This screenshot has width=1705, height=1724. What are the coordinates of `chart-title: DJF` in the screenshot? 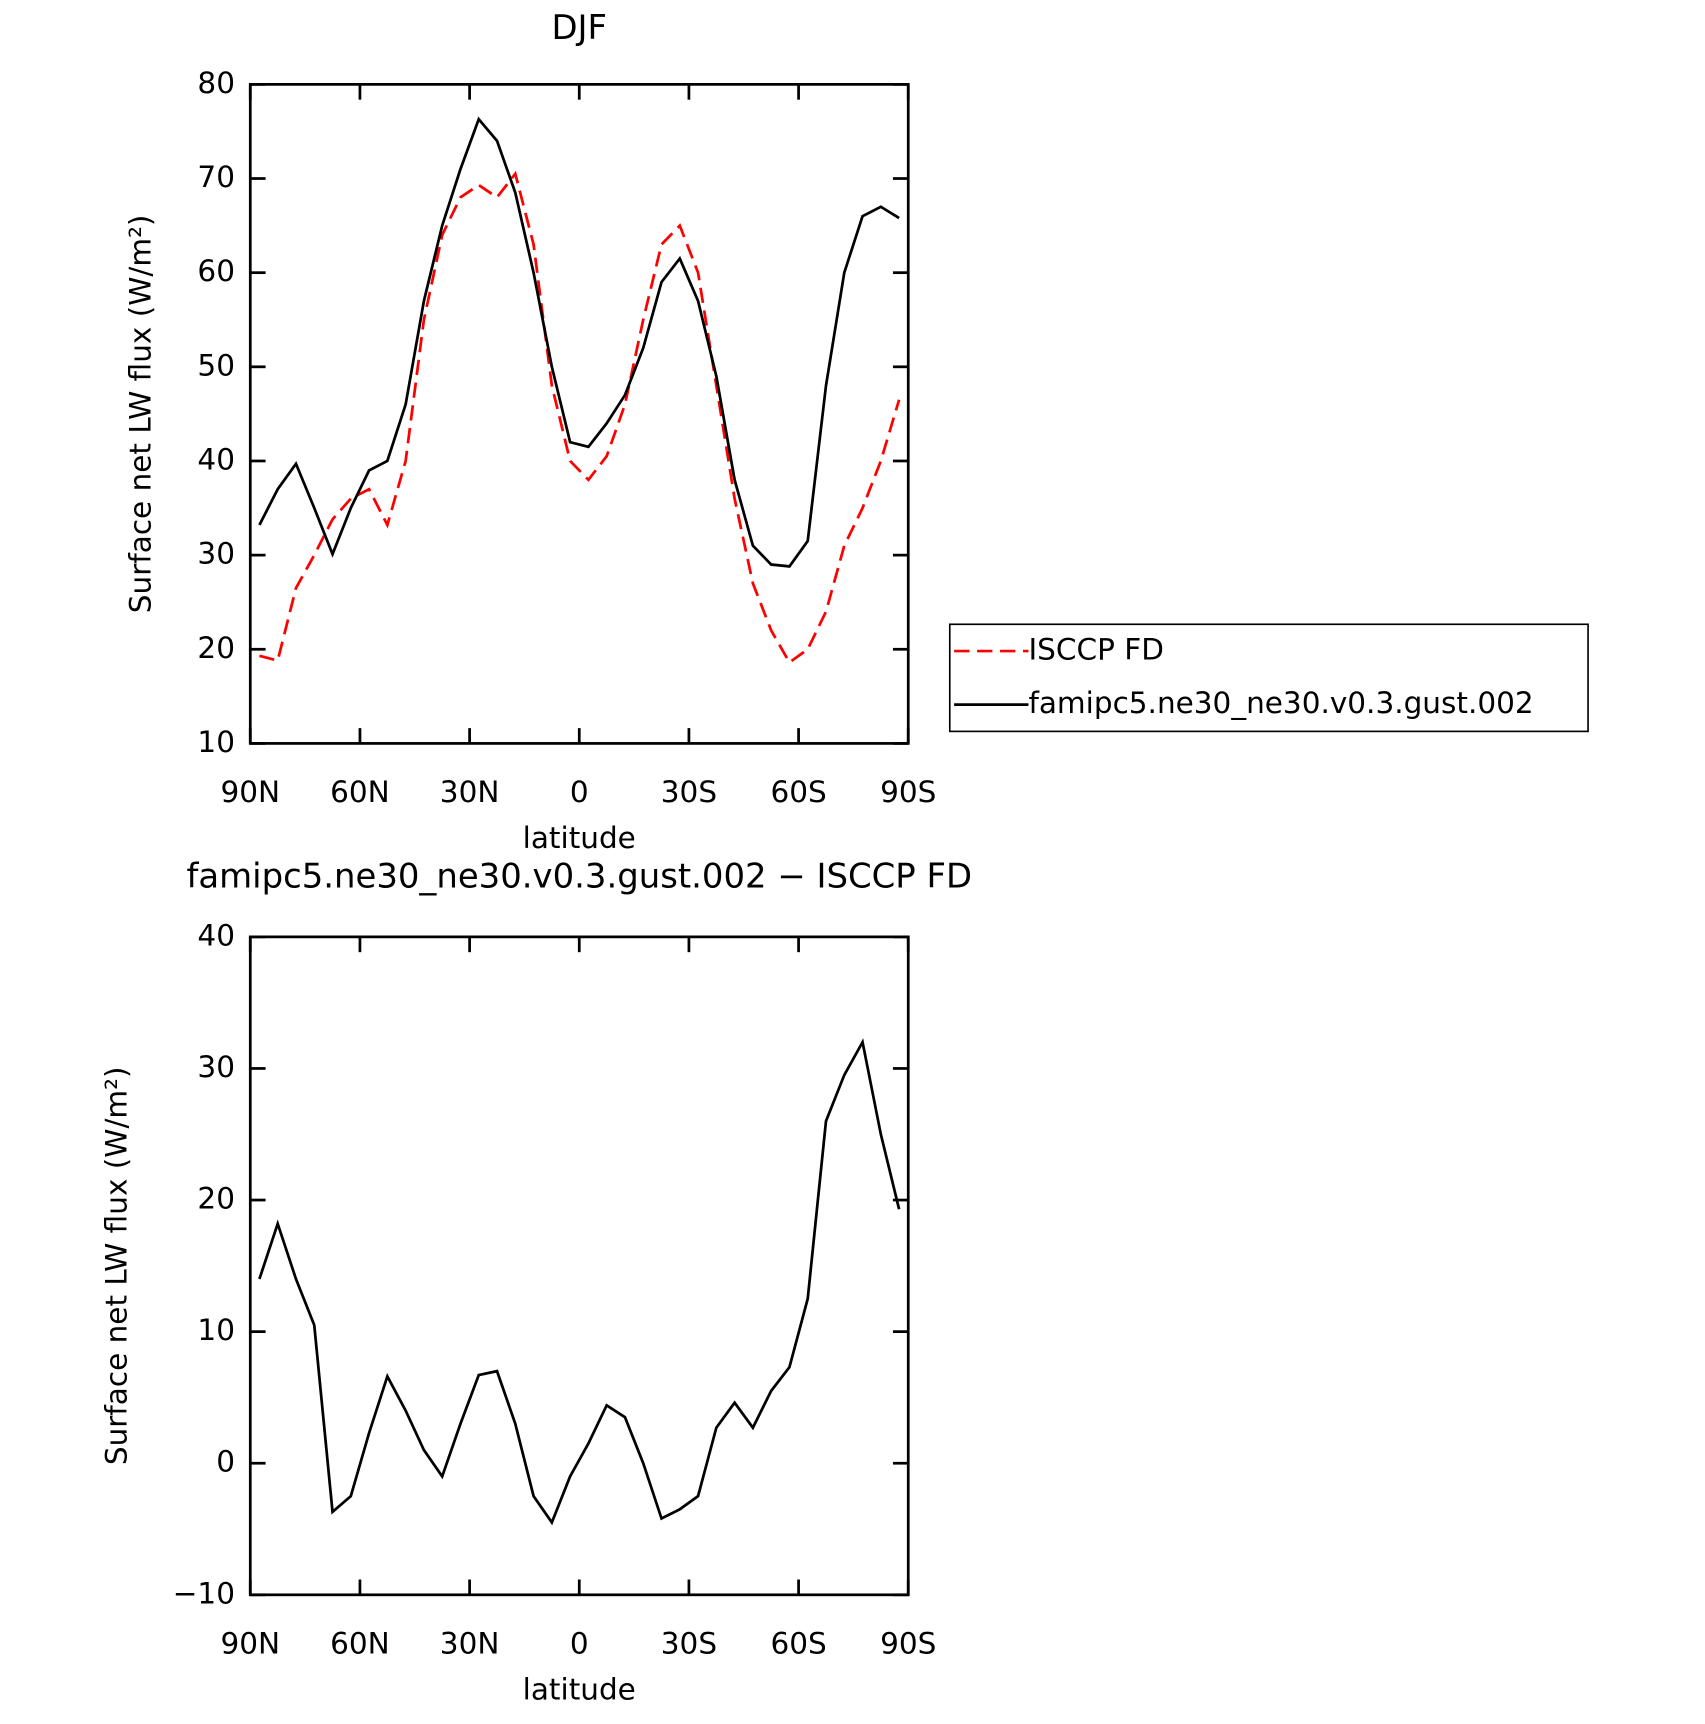 It's located at (579, 27).